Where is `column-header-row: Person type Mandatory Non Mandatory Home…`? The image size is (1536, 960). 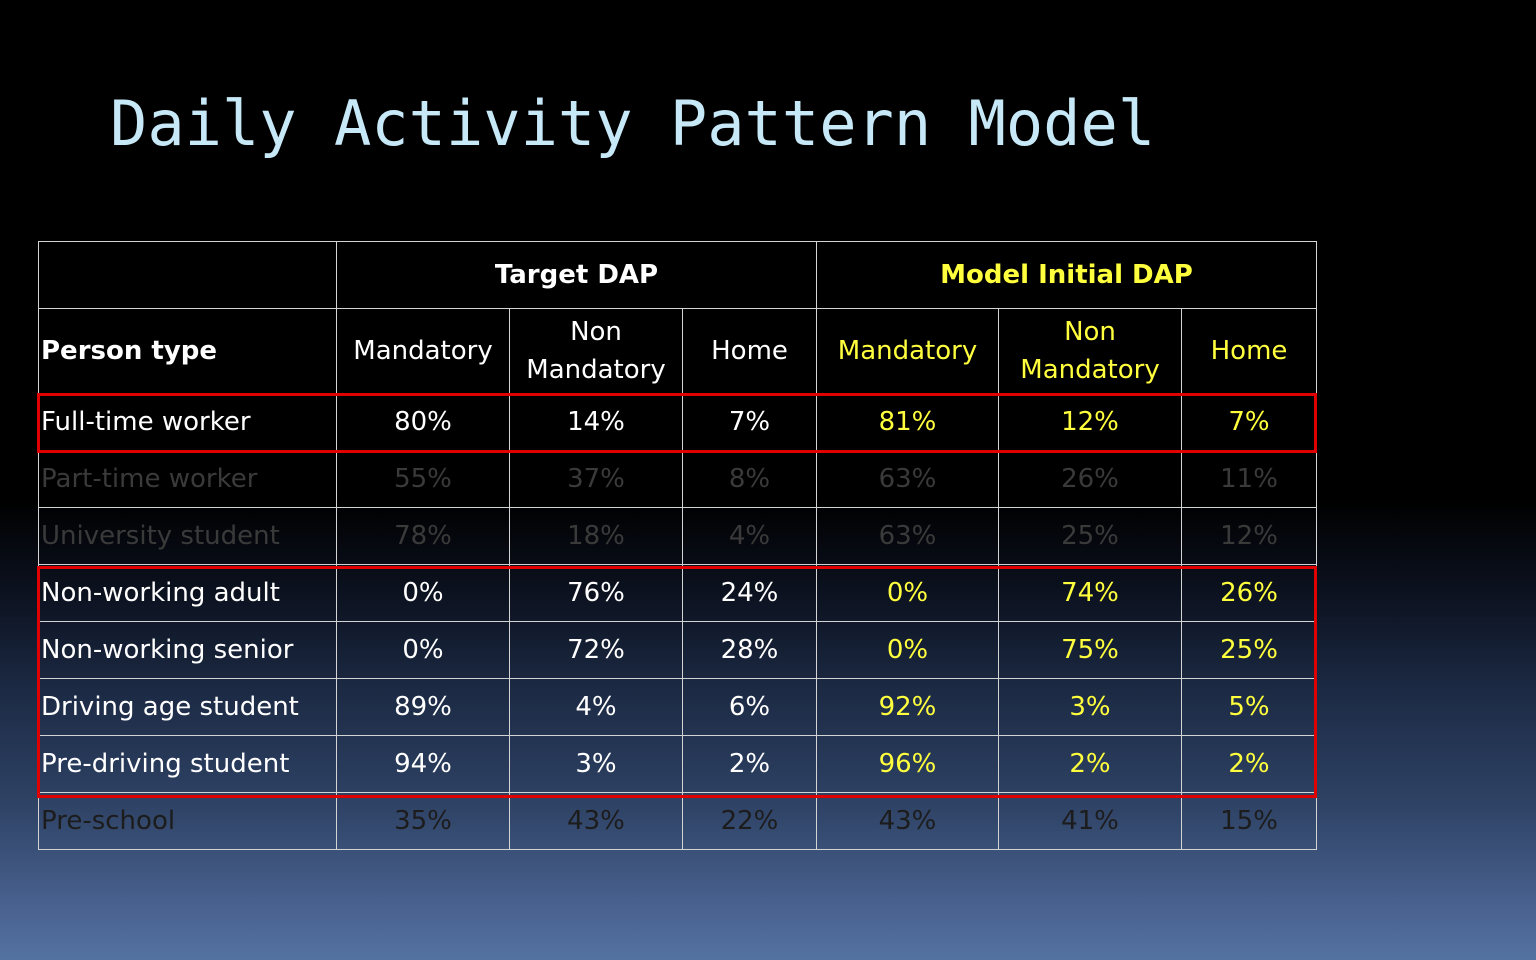
column-header-row: Person type Mandatory Non Mandatory Home… is located at coordinates (678, 351).